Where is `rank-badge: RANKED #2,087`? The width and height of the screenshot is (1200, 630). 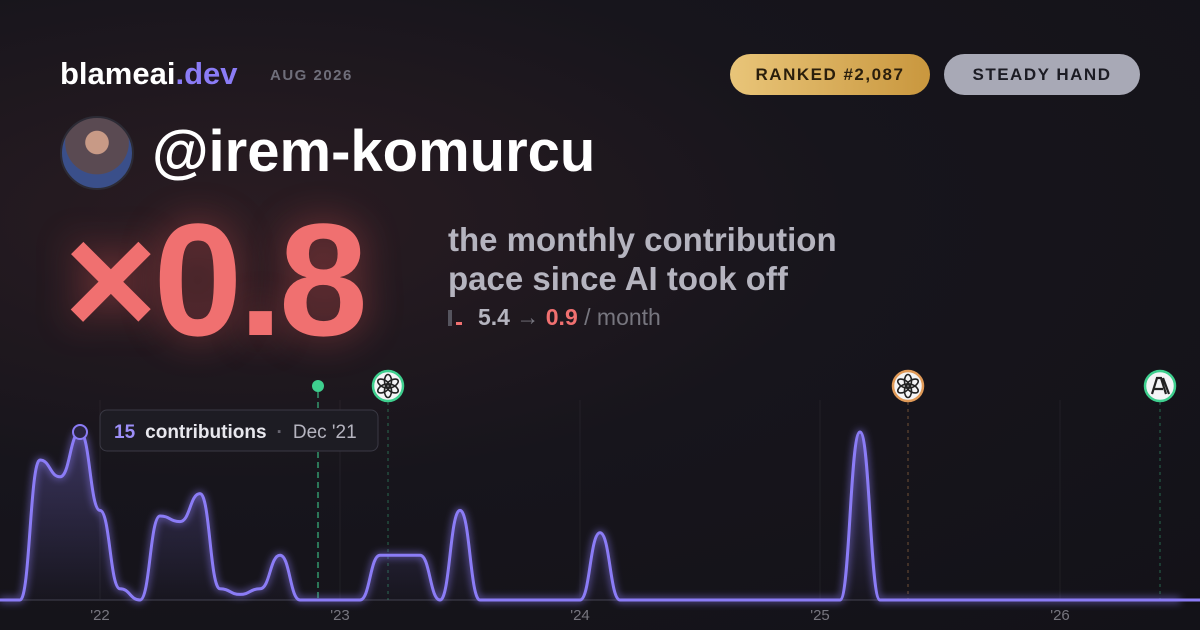 rank-badge: RANKED #2,087 is located at coordinates (830, 74).